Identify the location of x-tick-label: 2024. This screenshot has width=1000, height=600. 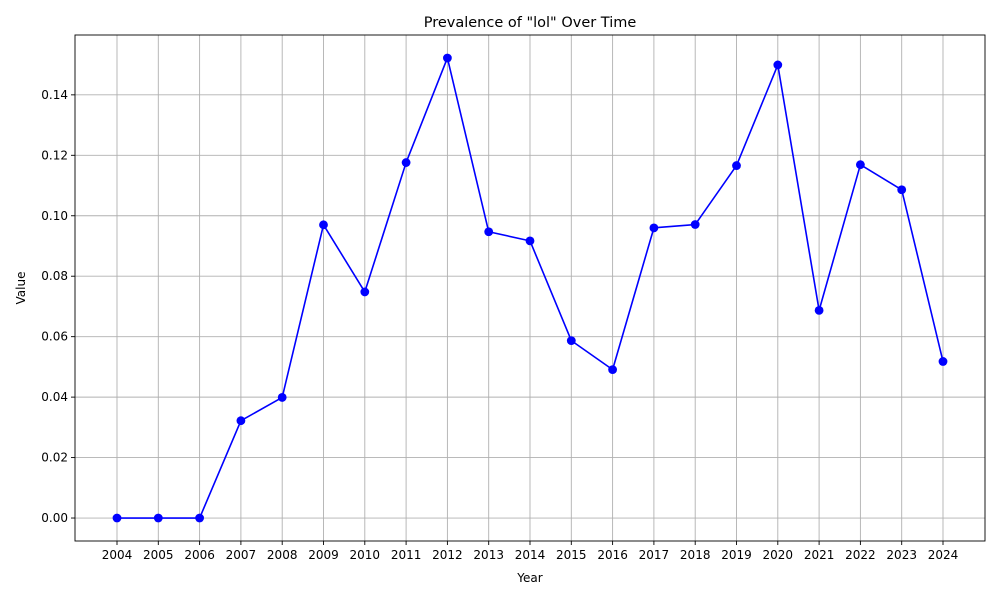
(943, 555).